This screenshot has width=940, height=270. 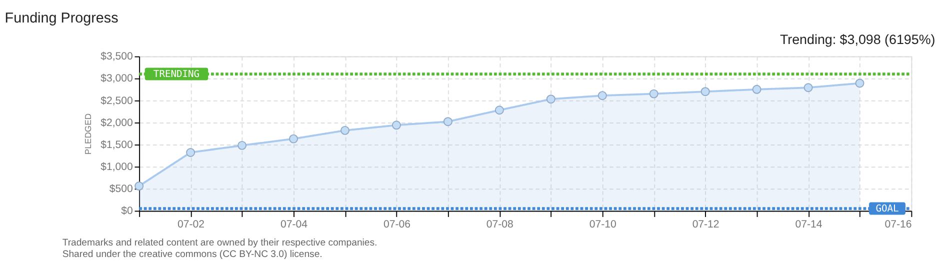 What do you see at coordinates (192, 254) in the screenshot?
I see `text: Shared under the creative commons (CC BY-NC 3.0) license.` at bounding box center [192, 254].